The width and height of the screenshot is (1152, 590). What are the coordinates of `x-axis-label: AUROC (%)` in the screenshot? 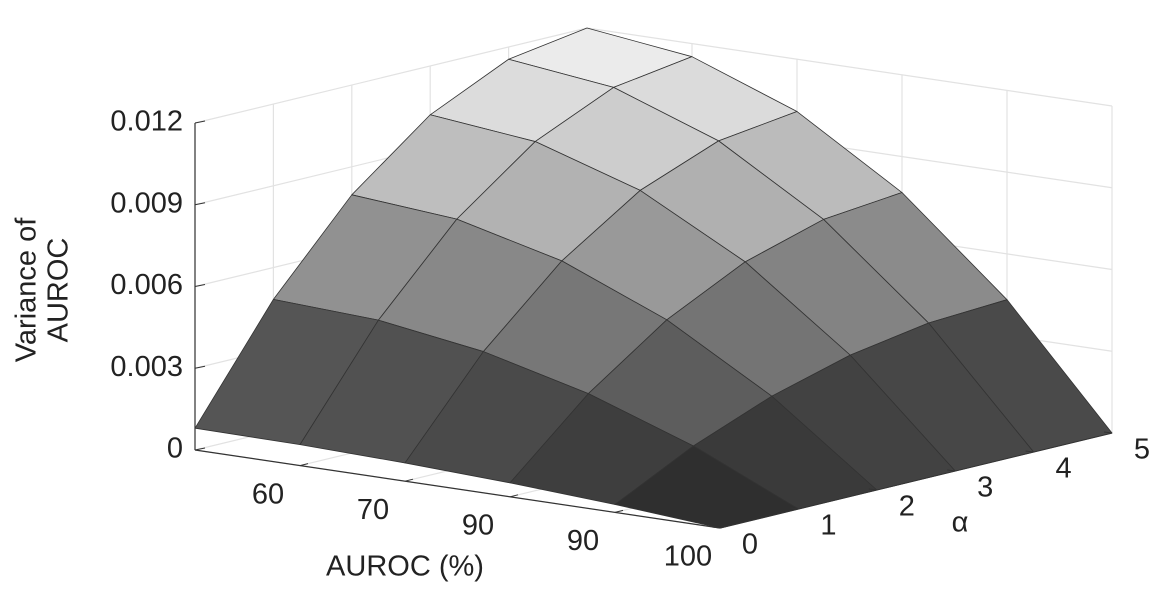 It's located at (405, 567).